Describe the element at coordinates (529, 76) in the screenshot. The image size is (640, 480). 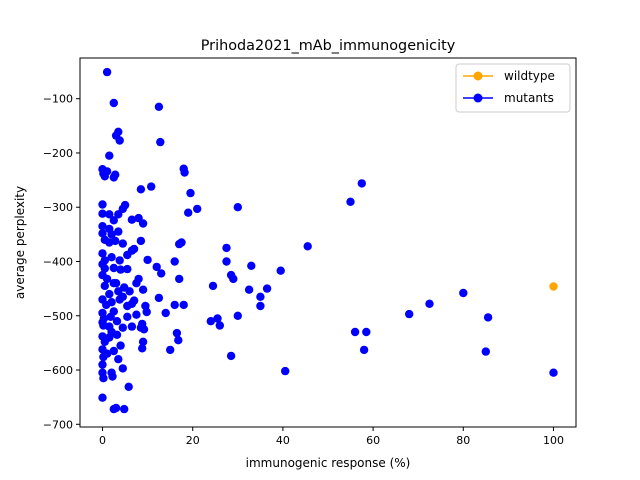
I see `legend-wildtype-label: wildtype` at that location.